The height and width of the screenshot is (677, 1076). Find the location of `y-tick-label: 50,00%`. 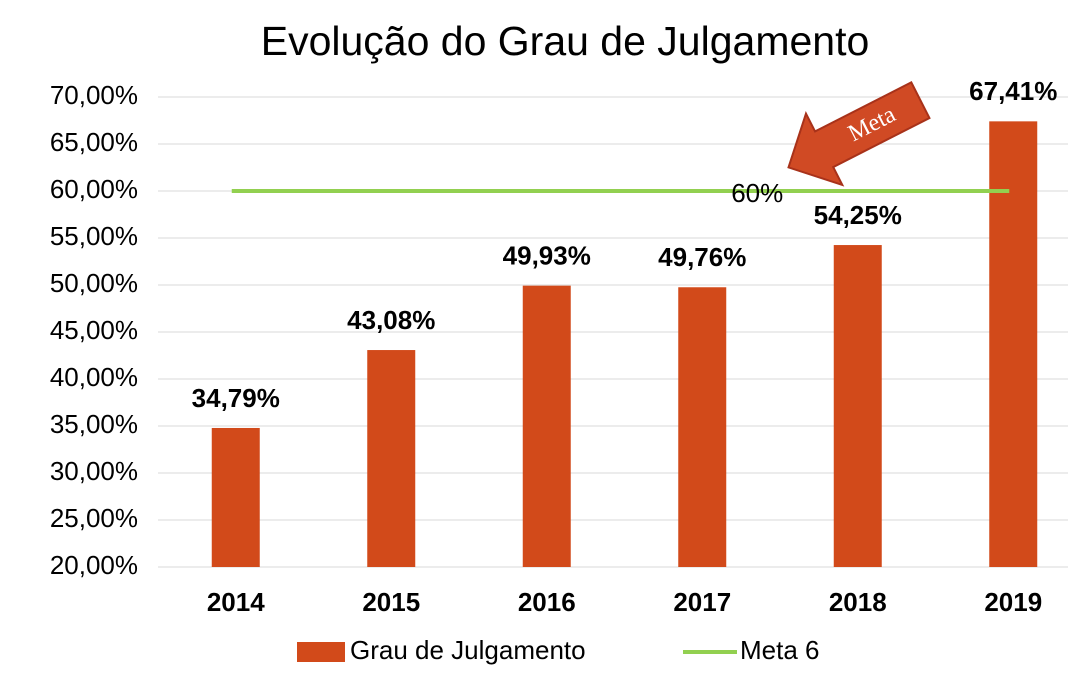

y-tick-label: 50,00% is located at coordinates (94, 283).